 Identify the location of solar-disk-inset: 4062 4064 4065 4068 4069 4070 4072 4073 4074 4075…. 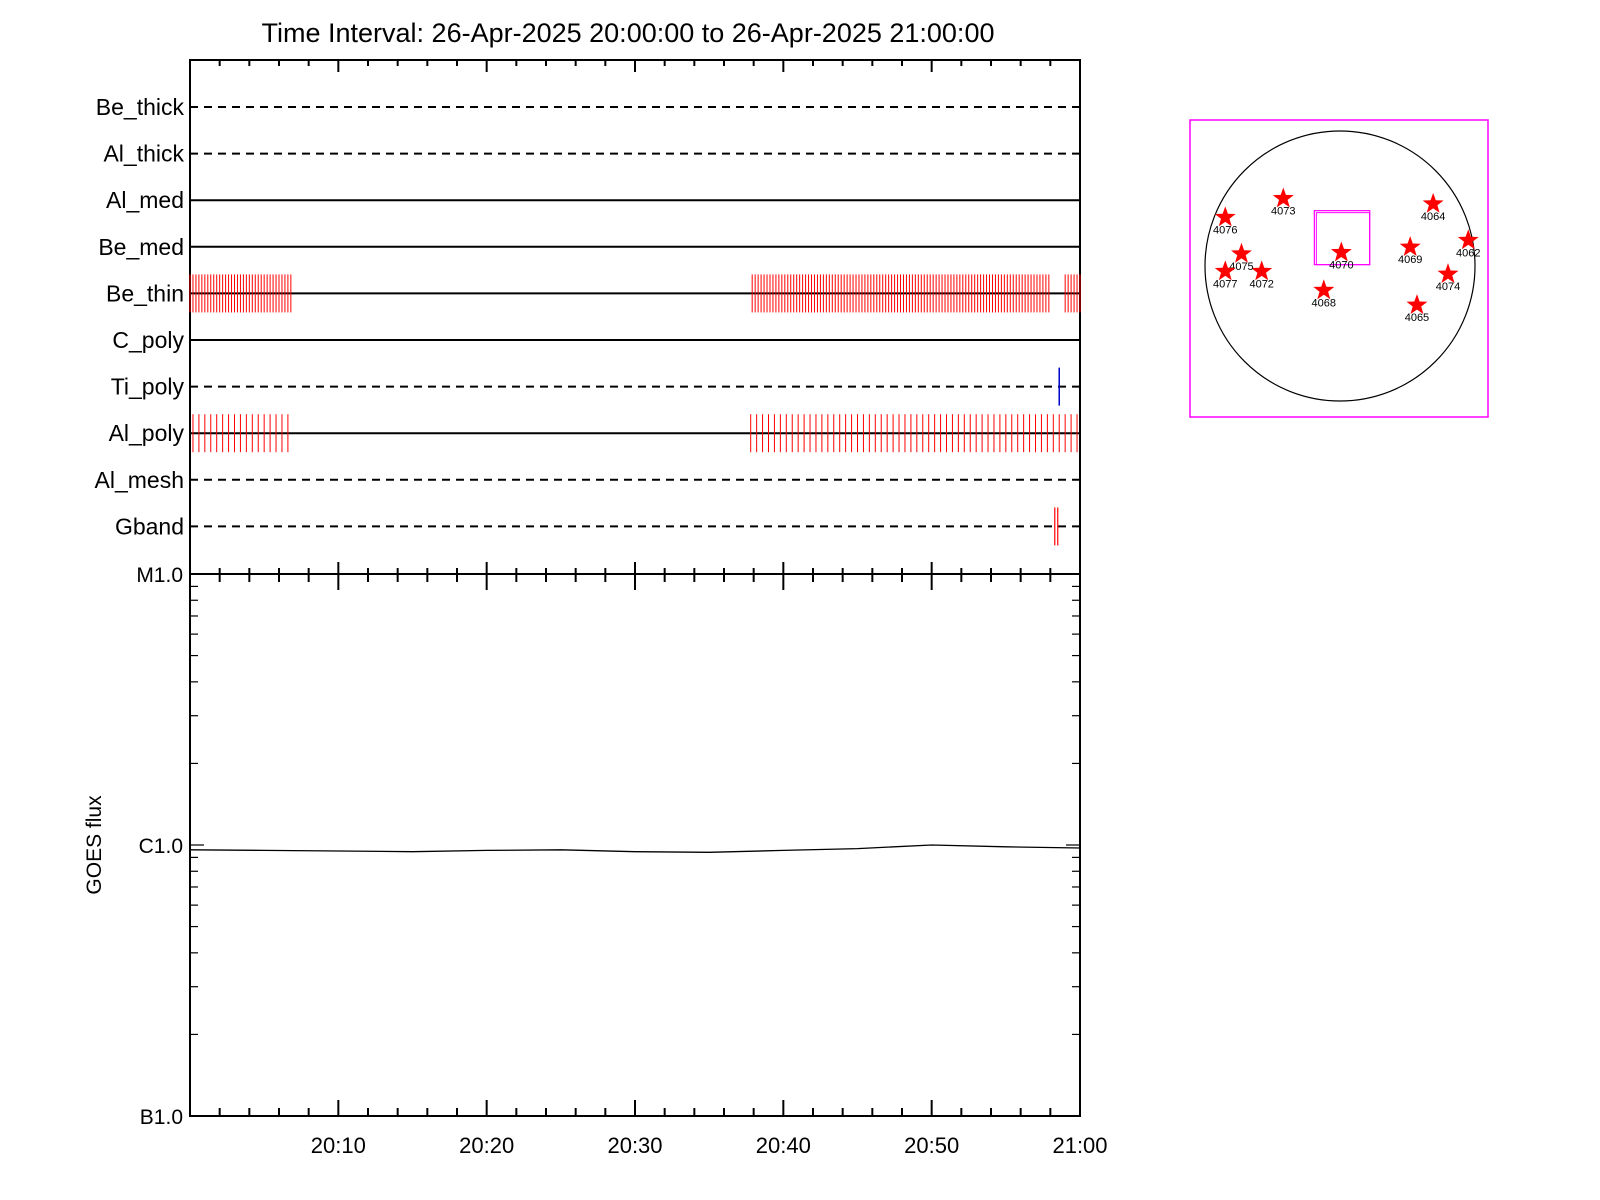
(1339, 268).